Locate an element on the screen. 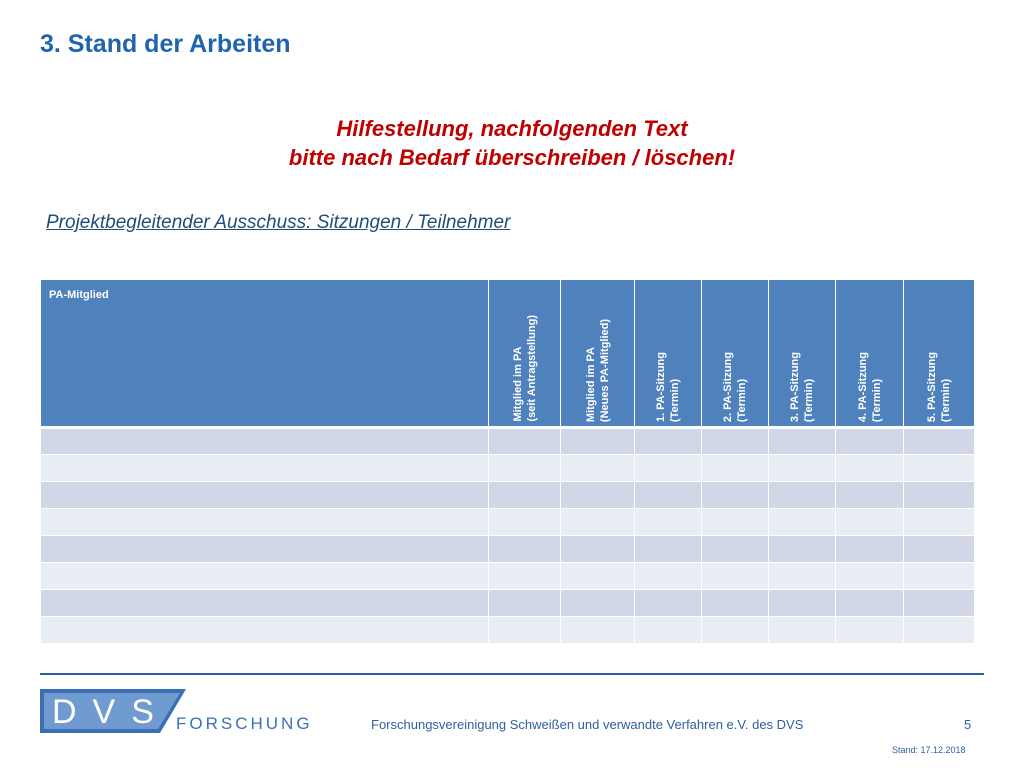 The height and width of the screenshot is (768, 1024). column-header-2: Mitglied im PA (Neues PA-Mitglied) is located at coordinates (597, 353).